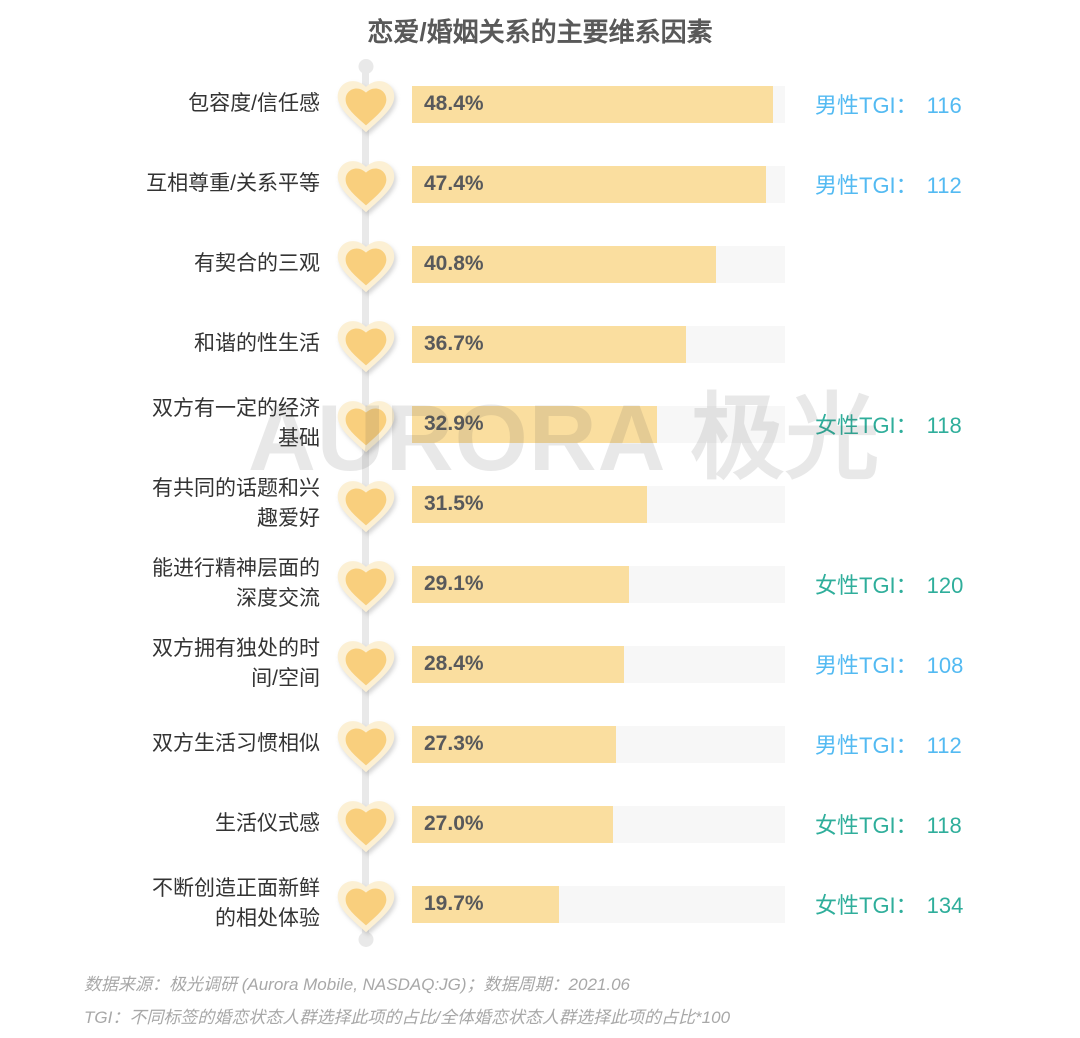 Image resolution: width=1080 pixels, height=1038 pixels. Describe the element at coordinates (267, 823) in the screenshot. I see `category-label: 生活仪式感` at that location.